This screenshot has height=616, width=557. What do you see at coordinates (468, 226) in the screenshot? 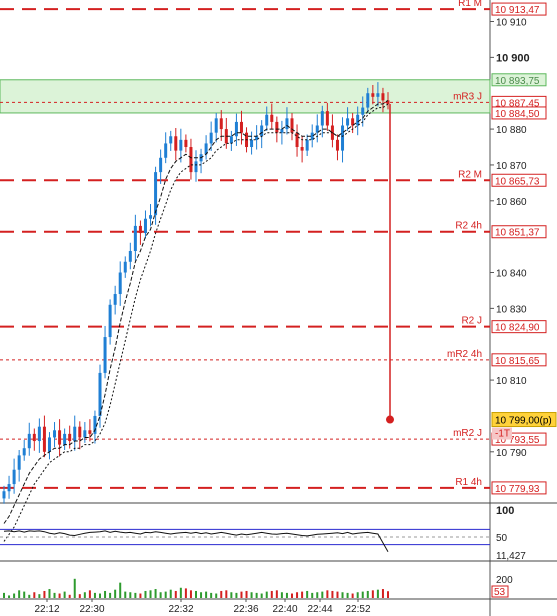
I see `level-name: R2 4h` at bounding box center [468, 226].